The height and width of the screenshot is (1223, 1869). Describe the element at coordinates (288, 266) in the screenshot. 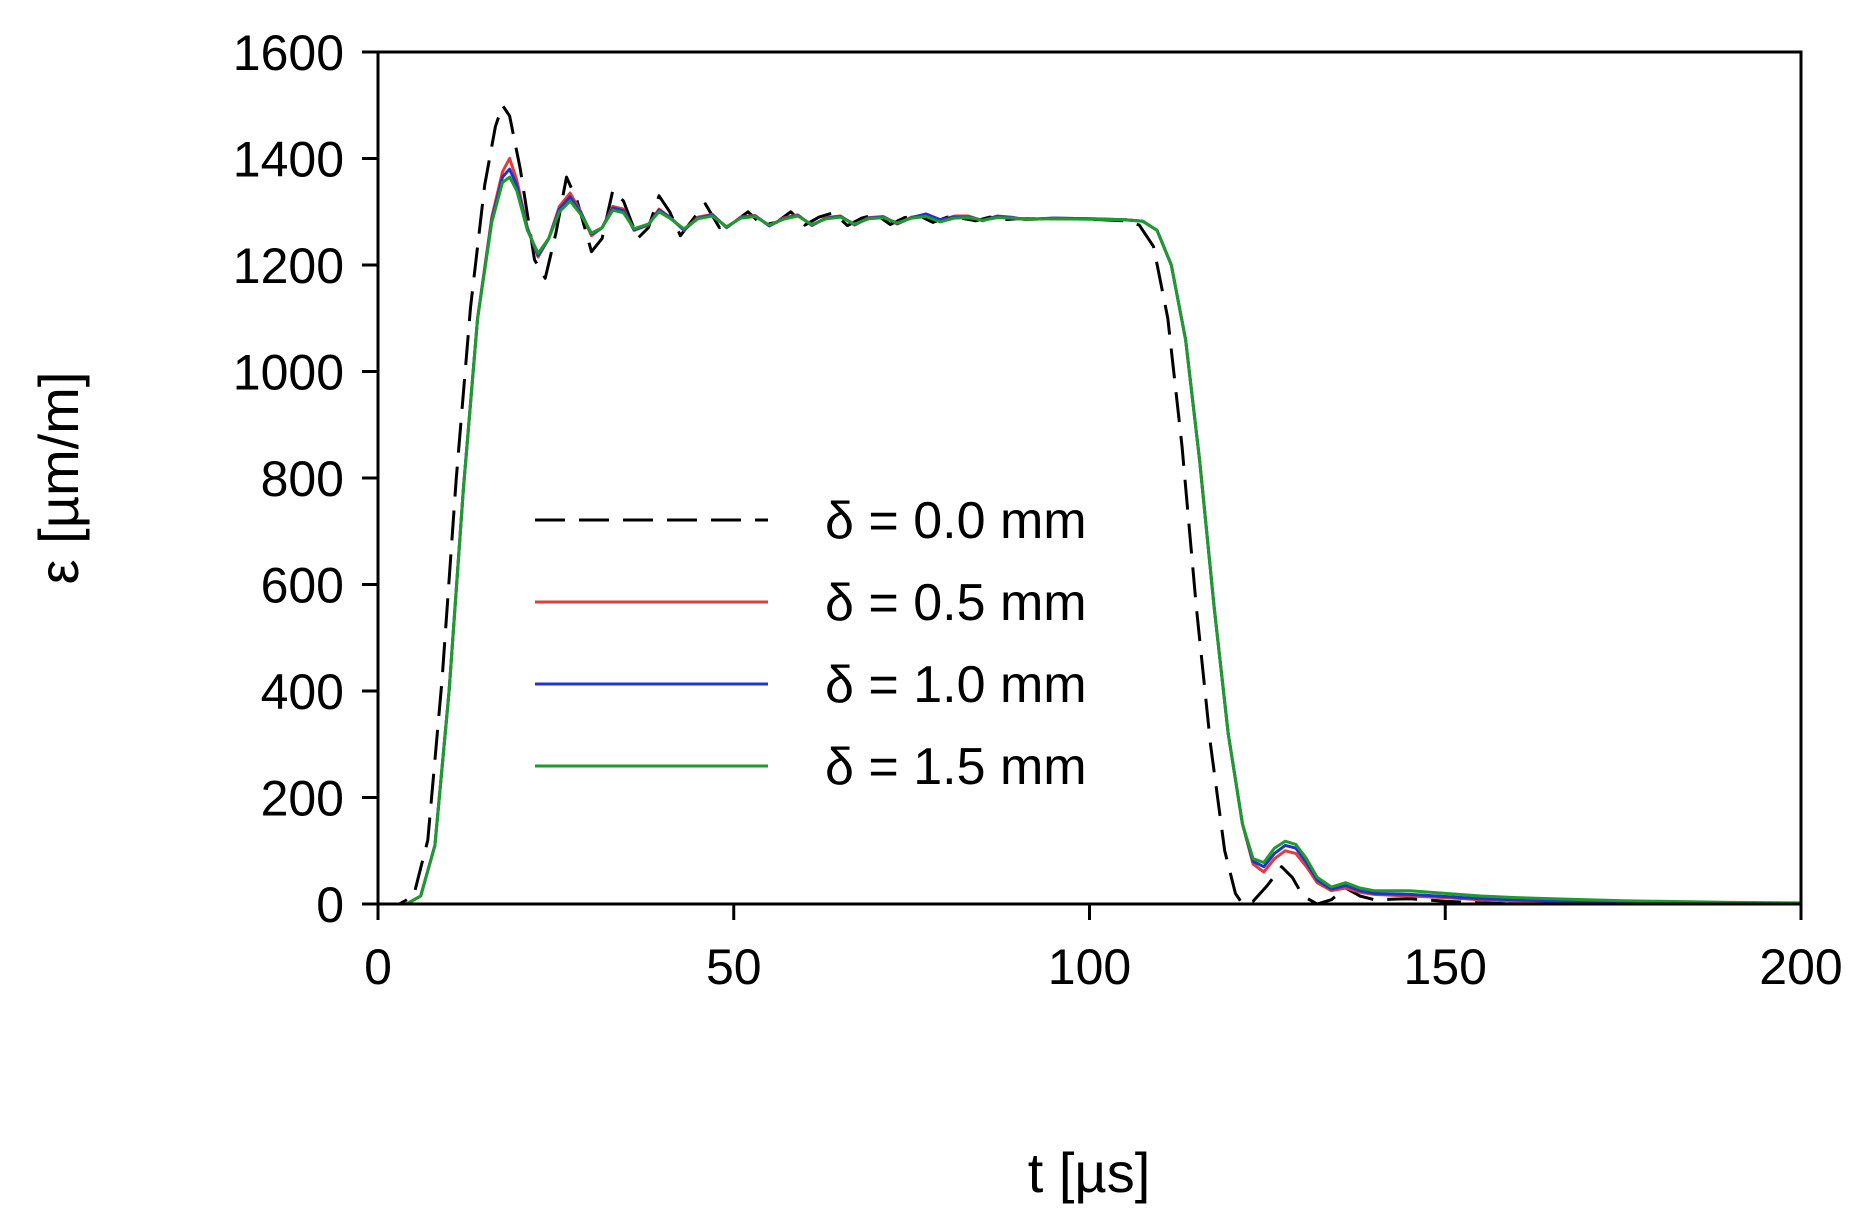

I see `y-tick-label-6: 1200` at that location.